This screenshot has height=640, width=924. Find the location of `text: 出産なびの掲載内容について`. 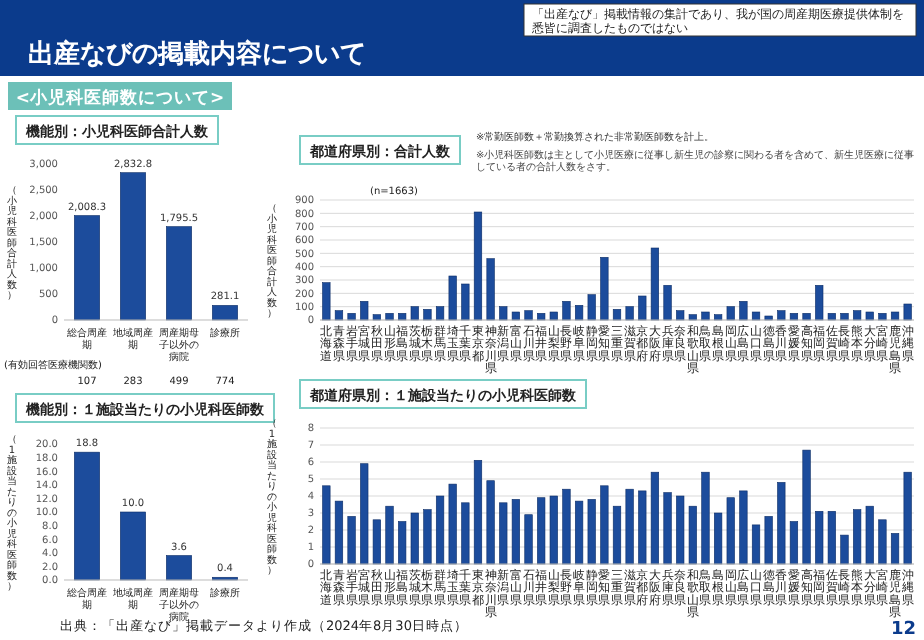

text: 出産なびの掲載内容について is located at coordinates (197, 54).